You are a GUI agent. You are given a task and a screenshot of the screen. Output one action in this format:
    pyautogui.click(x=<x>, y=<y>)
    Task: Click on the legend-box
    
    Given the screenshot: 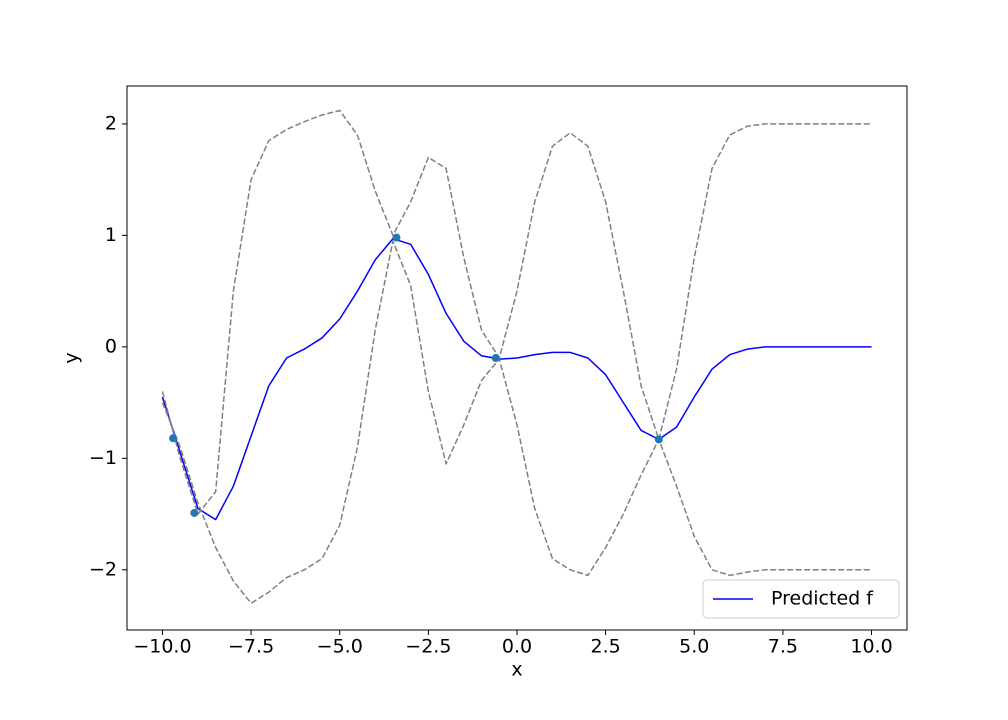 What is the action you would take?
    pyautogui.click(x=801, y=599)
    